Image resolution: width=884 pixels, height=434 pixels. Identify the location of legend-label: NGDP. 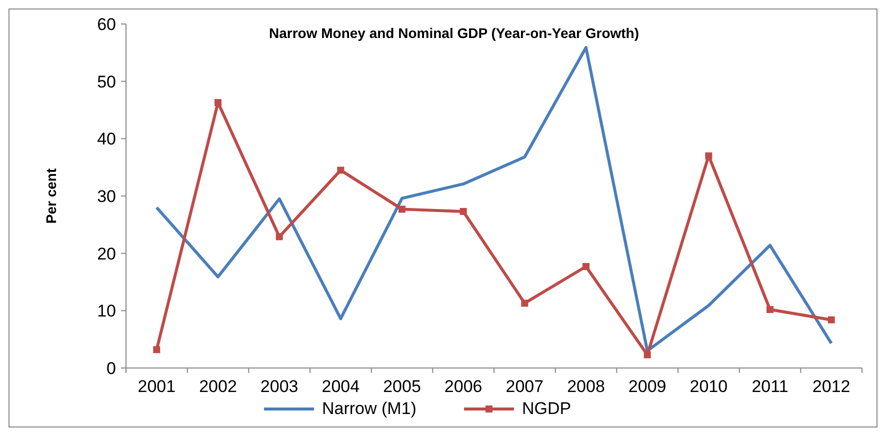
(547, 408).